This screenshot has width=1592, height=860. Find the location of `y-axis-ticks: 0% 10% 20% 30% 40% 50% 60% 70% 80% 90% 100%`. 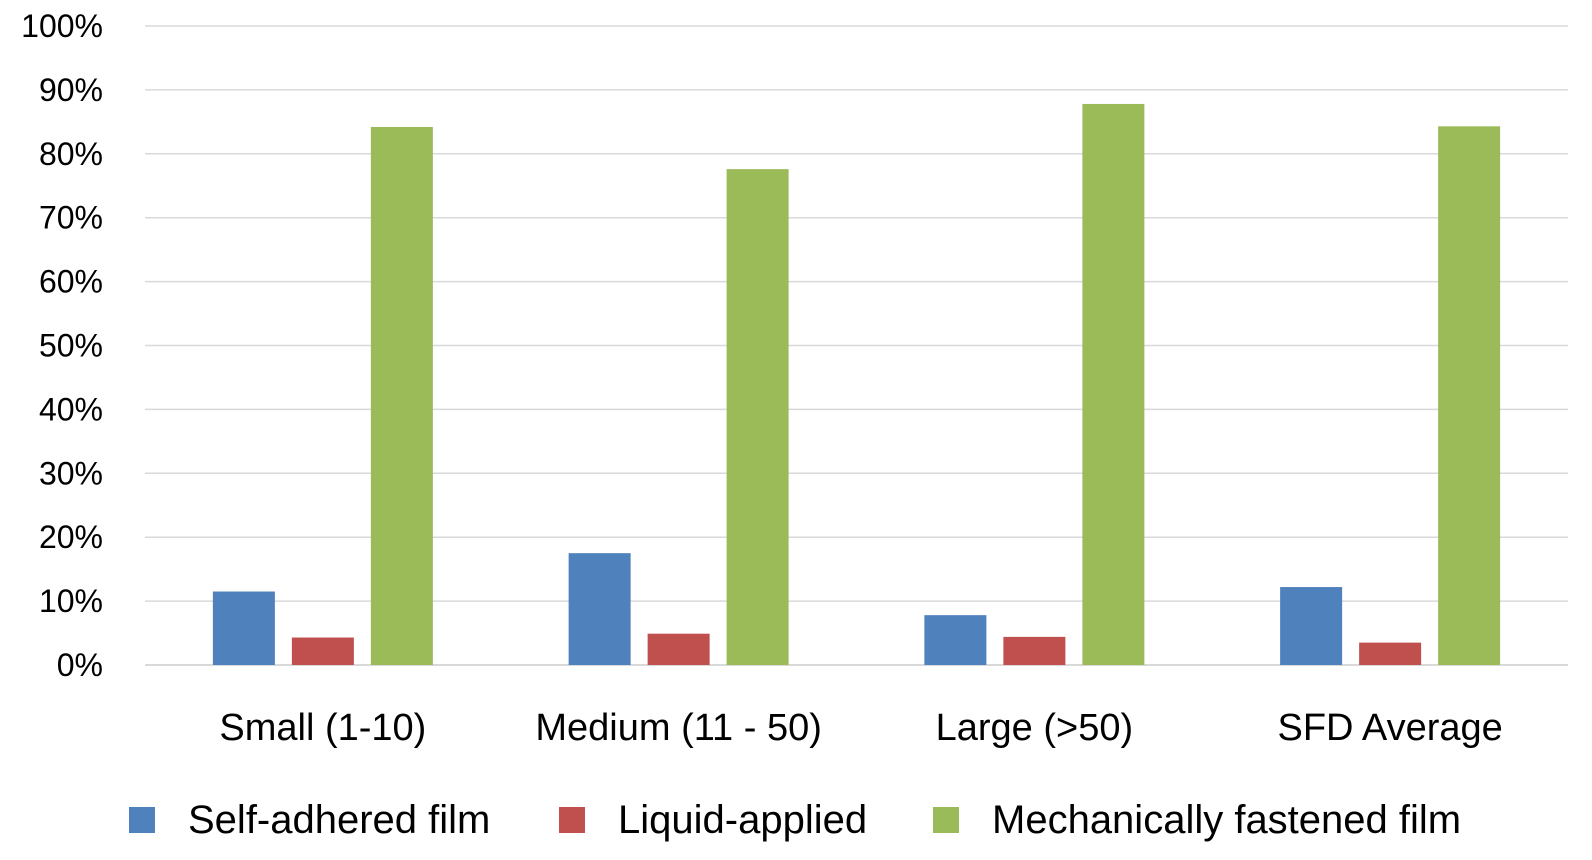

y-axis-ticks: 0% 10% 20% 30% 40% 50% 60% 70% 80% 90% 100% is located at coordinates (62, 345).